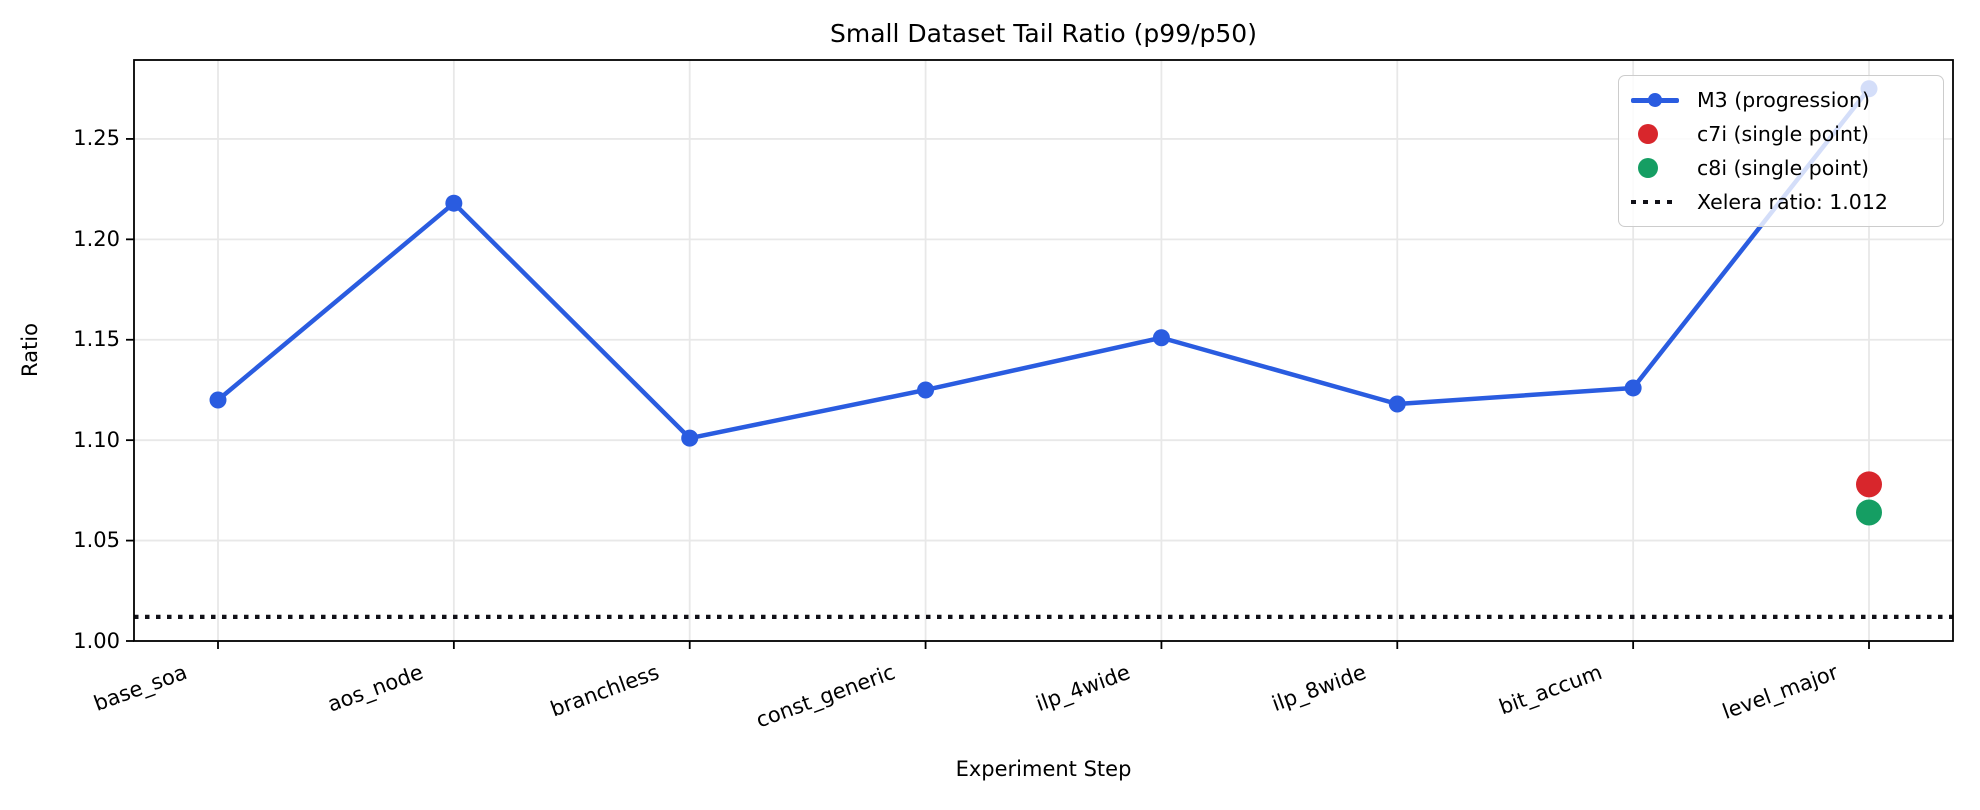 Image resolution: width=1980 pixels, height=810 pixels. I want to click on legend-dotted-line-marker-icon, so click(1657, 202).